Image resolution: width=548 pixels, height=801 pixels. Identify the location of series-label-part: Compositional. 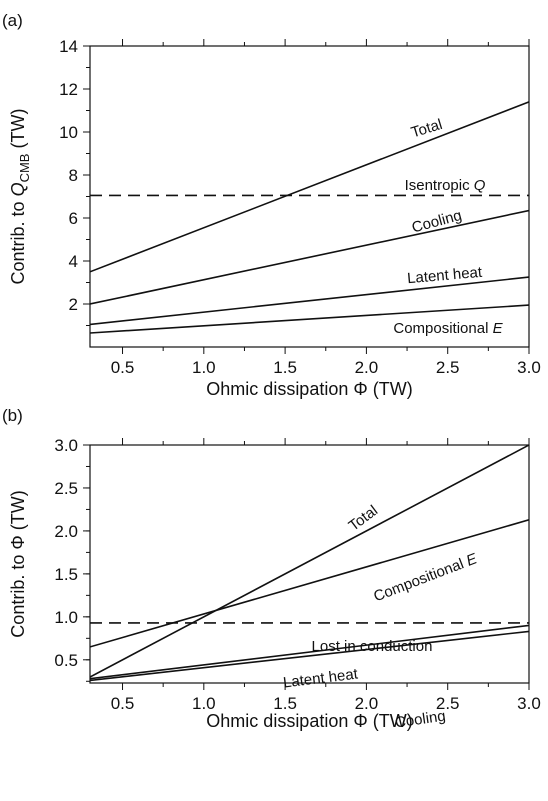
(442, 328).